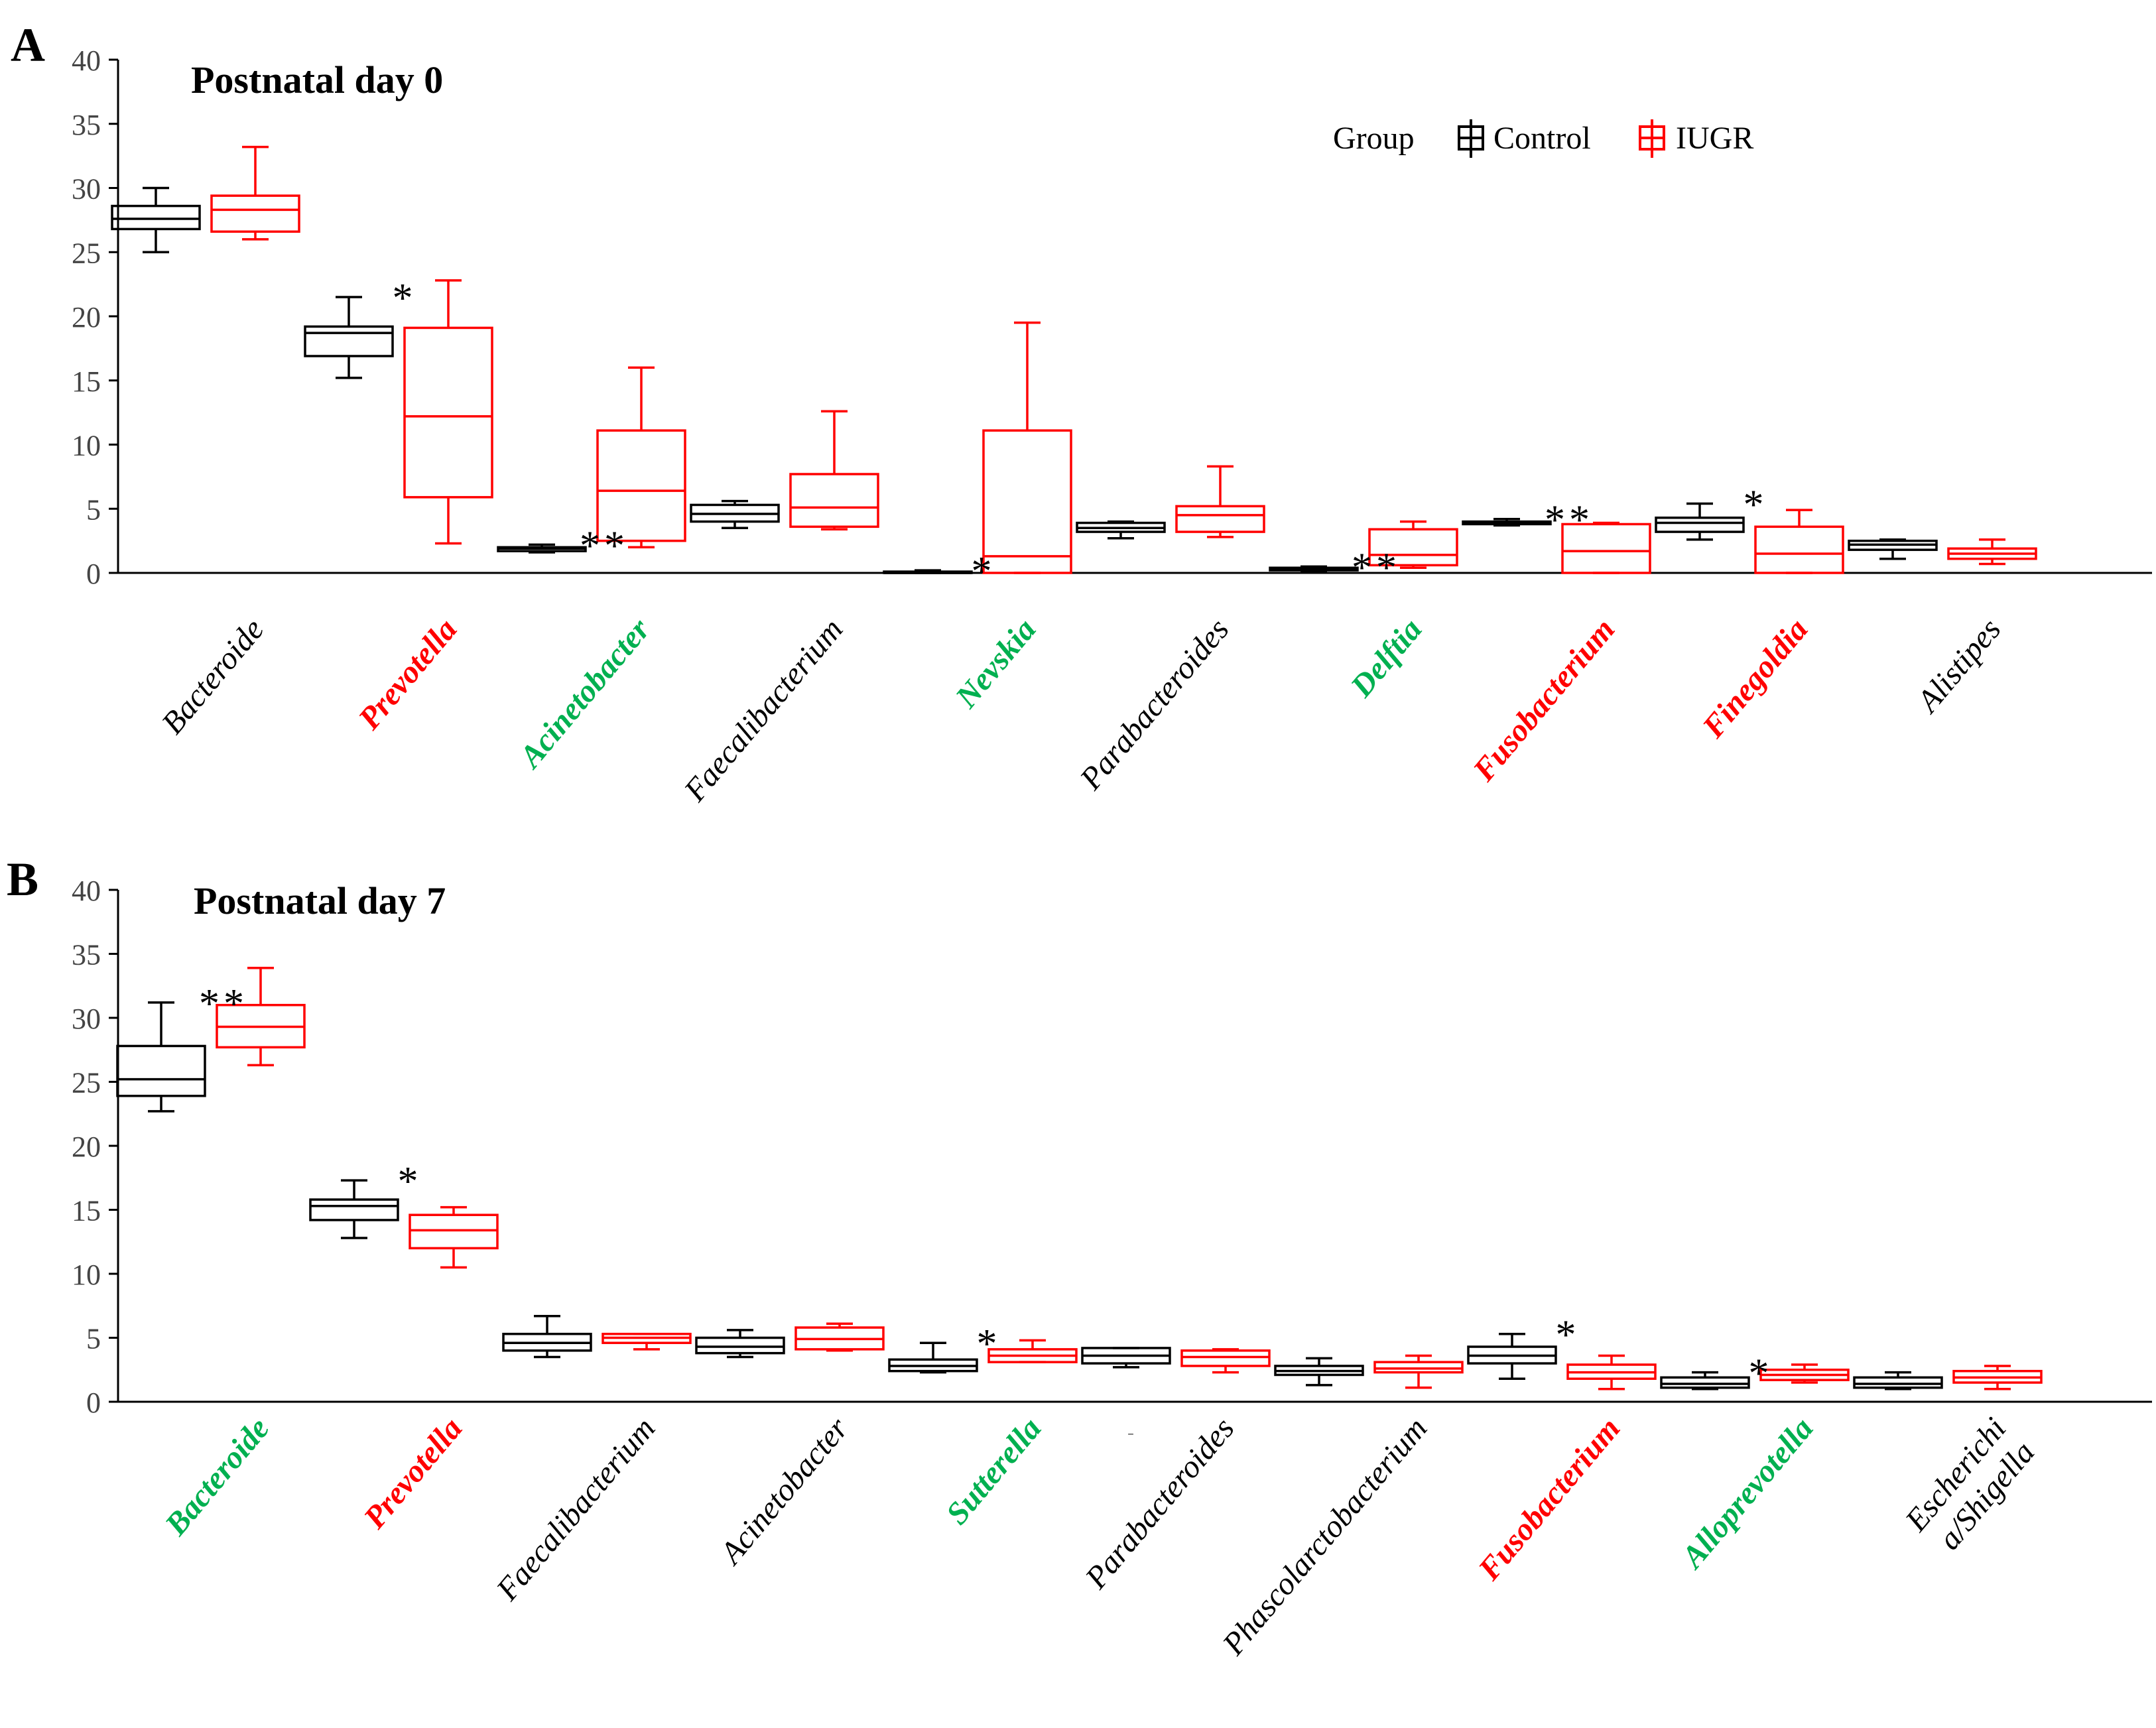  I want to click on panel-a-y-tick-label: 0, so click(93, 574).